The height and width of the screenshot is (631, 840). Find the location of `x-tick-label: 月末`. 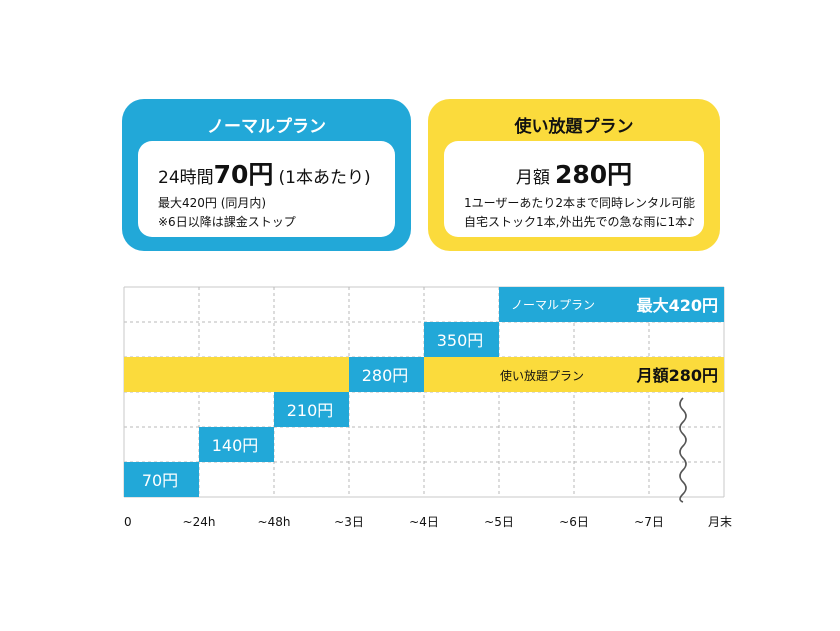

x-tick-label: 月末 is located at coordinates (720, 522).